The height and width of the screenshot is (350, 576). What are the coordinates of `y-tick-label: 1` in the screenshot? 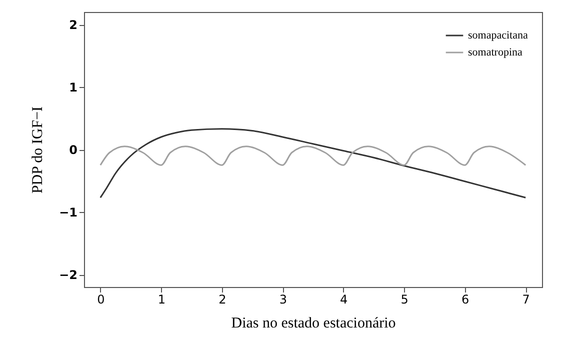 It's located at (73, 87).